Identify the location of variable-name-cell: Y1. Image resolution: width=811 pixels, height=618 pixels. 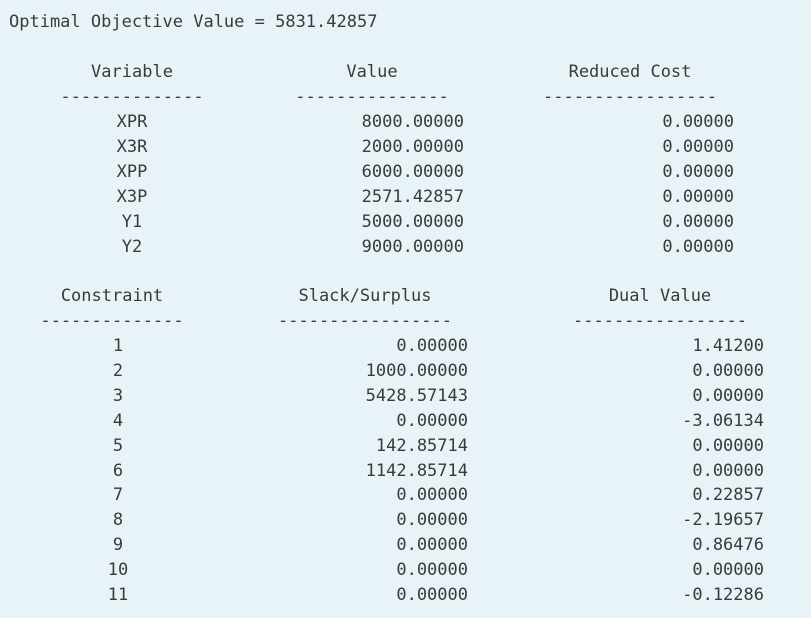
(132, 222).